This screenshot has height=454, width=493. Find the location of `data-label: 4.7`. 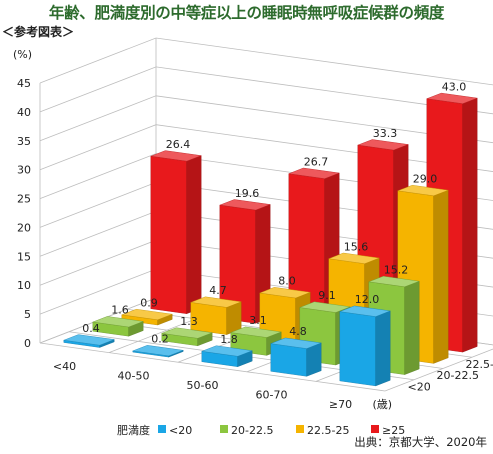

data-label: 4.7 is located at coordinates (218, 290).